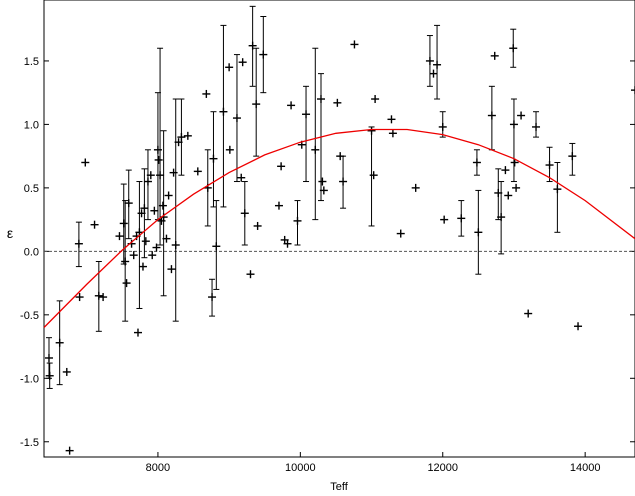  What do you see at coordinates (10, 233) in the screenshot?
I see `y-axis-label: ε` at bounding box center [10, 233].